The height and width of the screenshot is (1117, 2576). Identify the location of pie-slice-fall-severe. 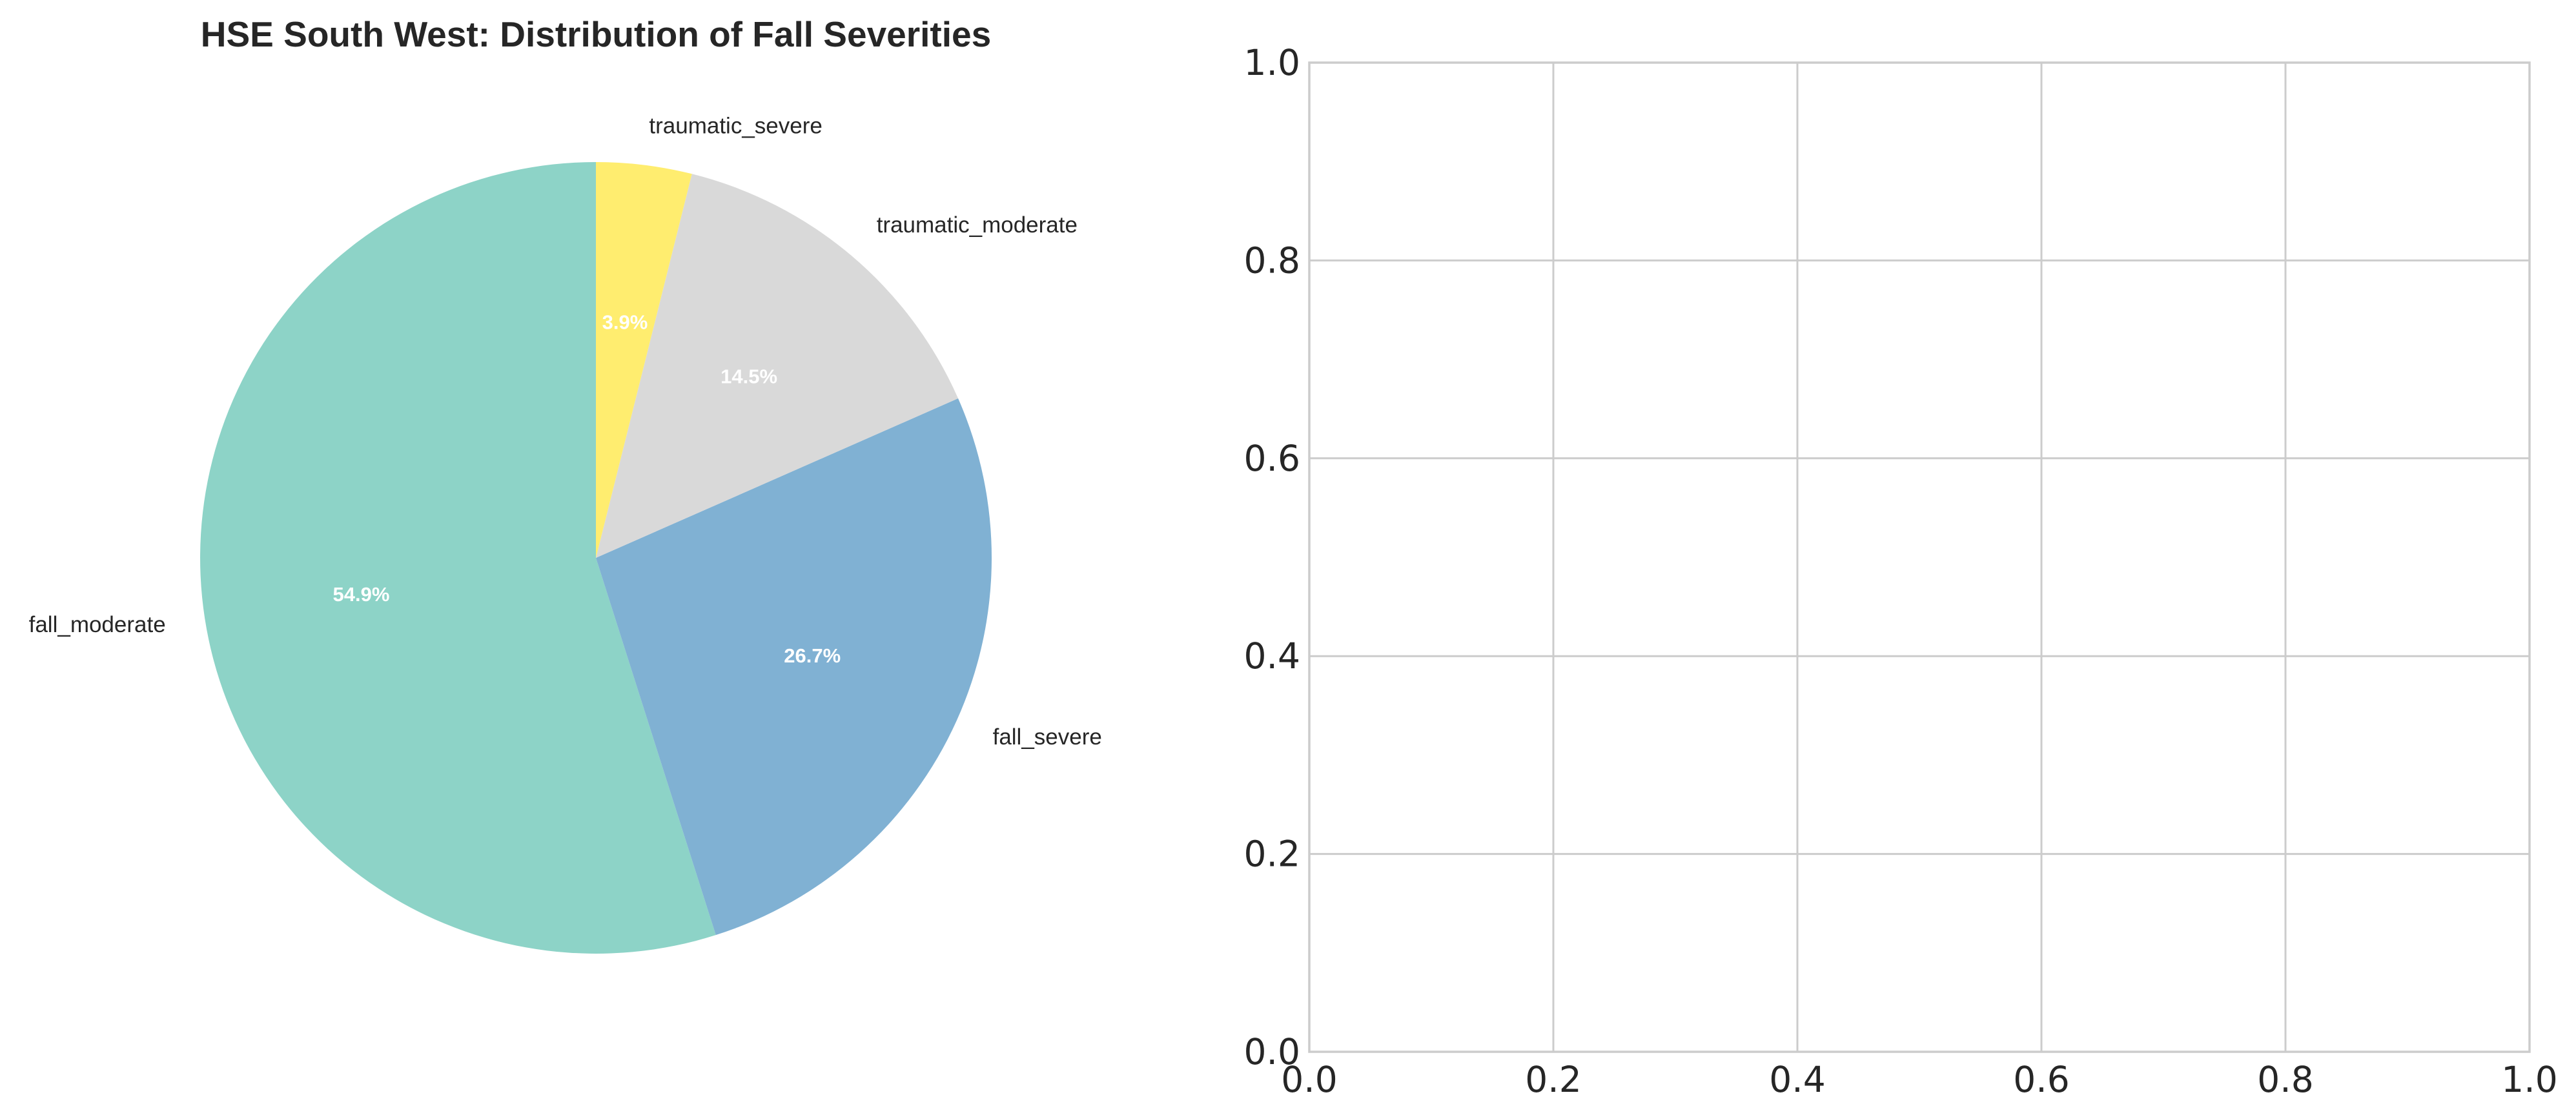
(794, 667).